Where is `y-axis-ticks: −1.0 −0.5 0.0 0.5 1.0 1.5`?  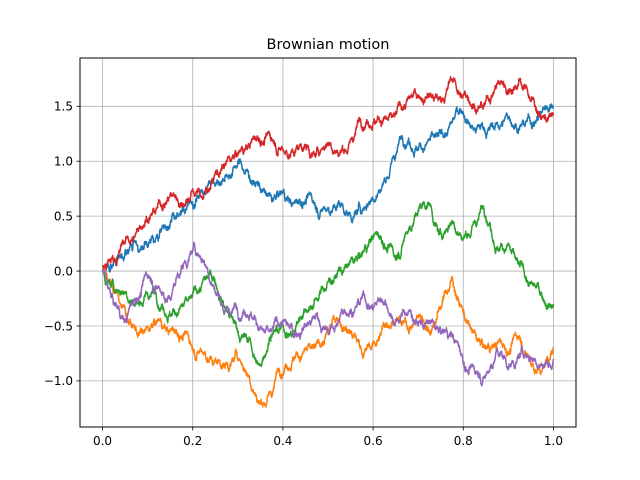
y-axis-ticks: −1.0 −0.5 0.0 0.5 1.0 1.5 is located at coordinates (62, 244).